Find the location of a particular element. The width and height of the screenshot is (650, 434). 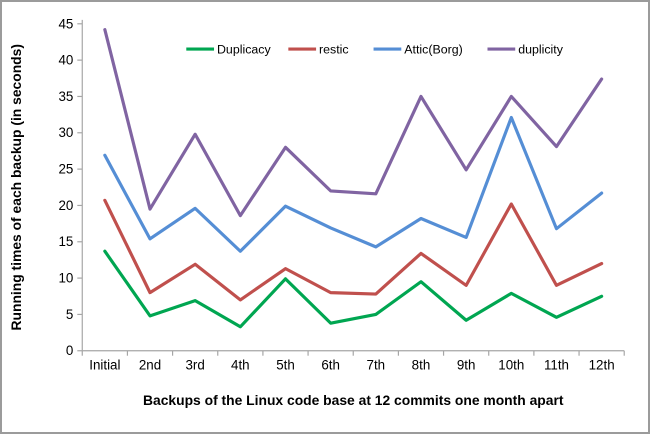

x-tick-label: 4th is located at coordinates (240, 365).